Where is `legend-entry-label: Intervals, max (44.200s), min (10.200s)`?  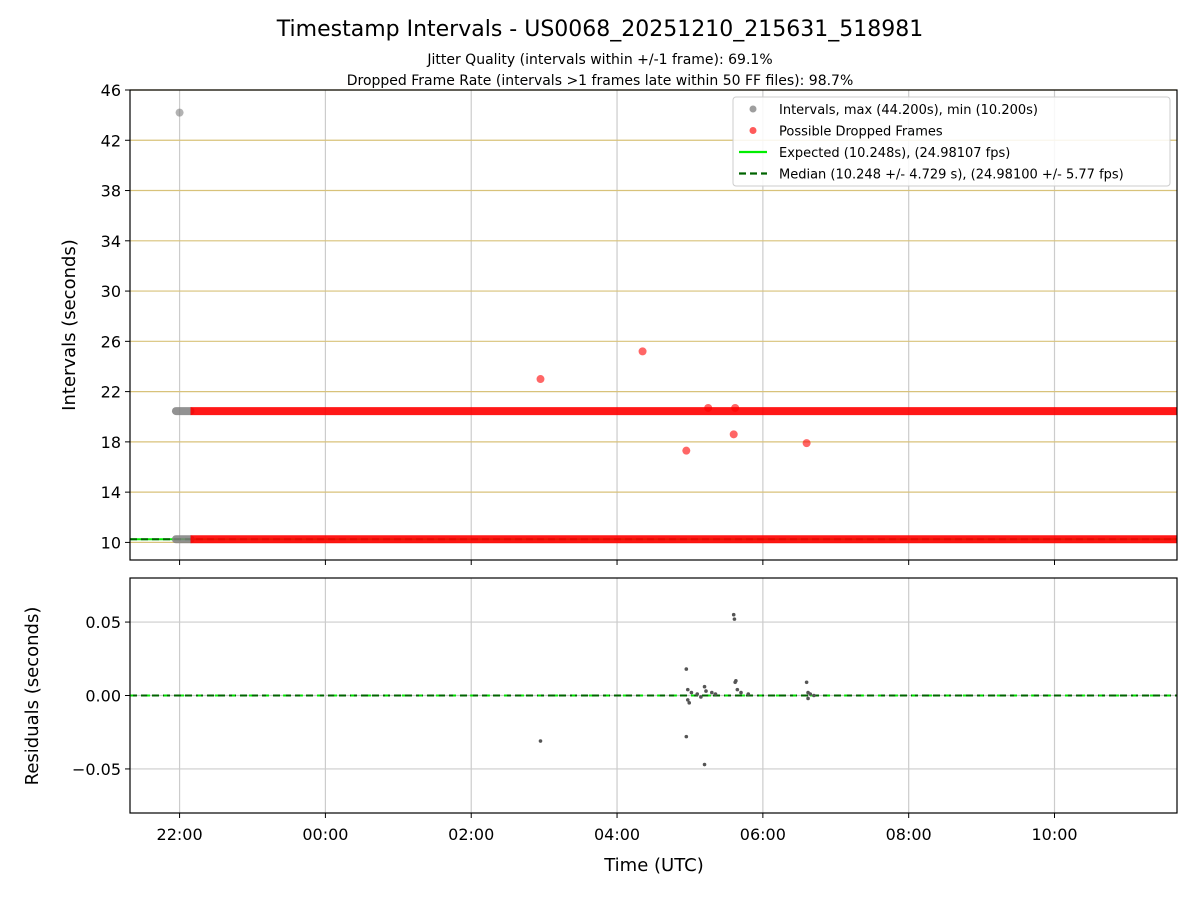
legend-entry-label: Intervals, max (44.200s), min (10.200s) is located at coordinates (908, 110).